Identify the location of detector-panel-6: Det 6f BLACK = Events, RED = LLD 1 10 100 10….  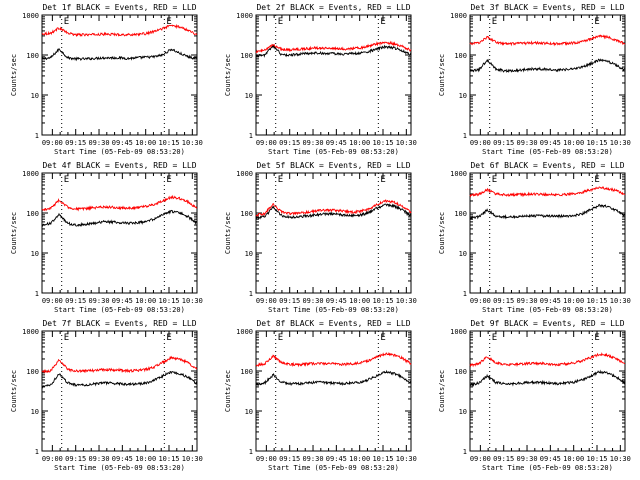
(534, 237).